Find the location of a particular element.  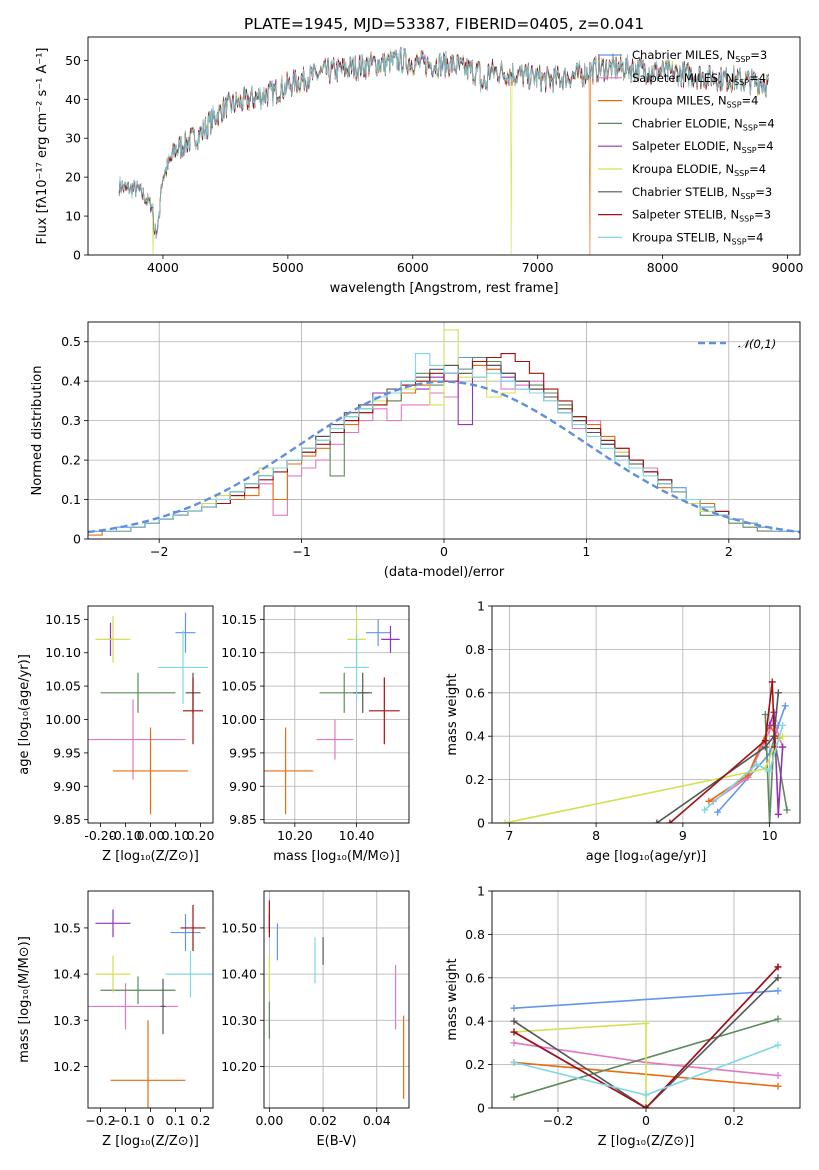

x-axis-label: mass [log₁₀(M/M⊙)] is located at coordinates (336, 856).